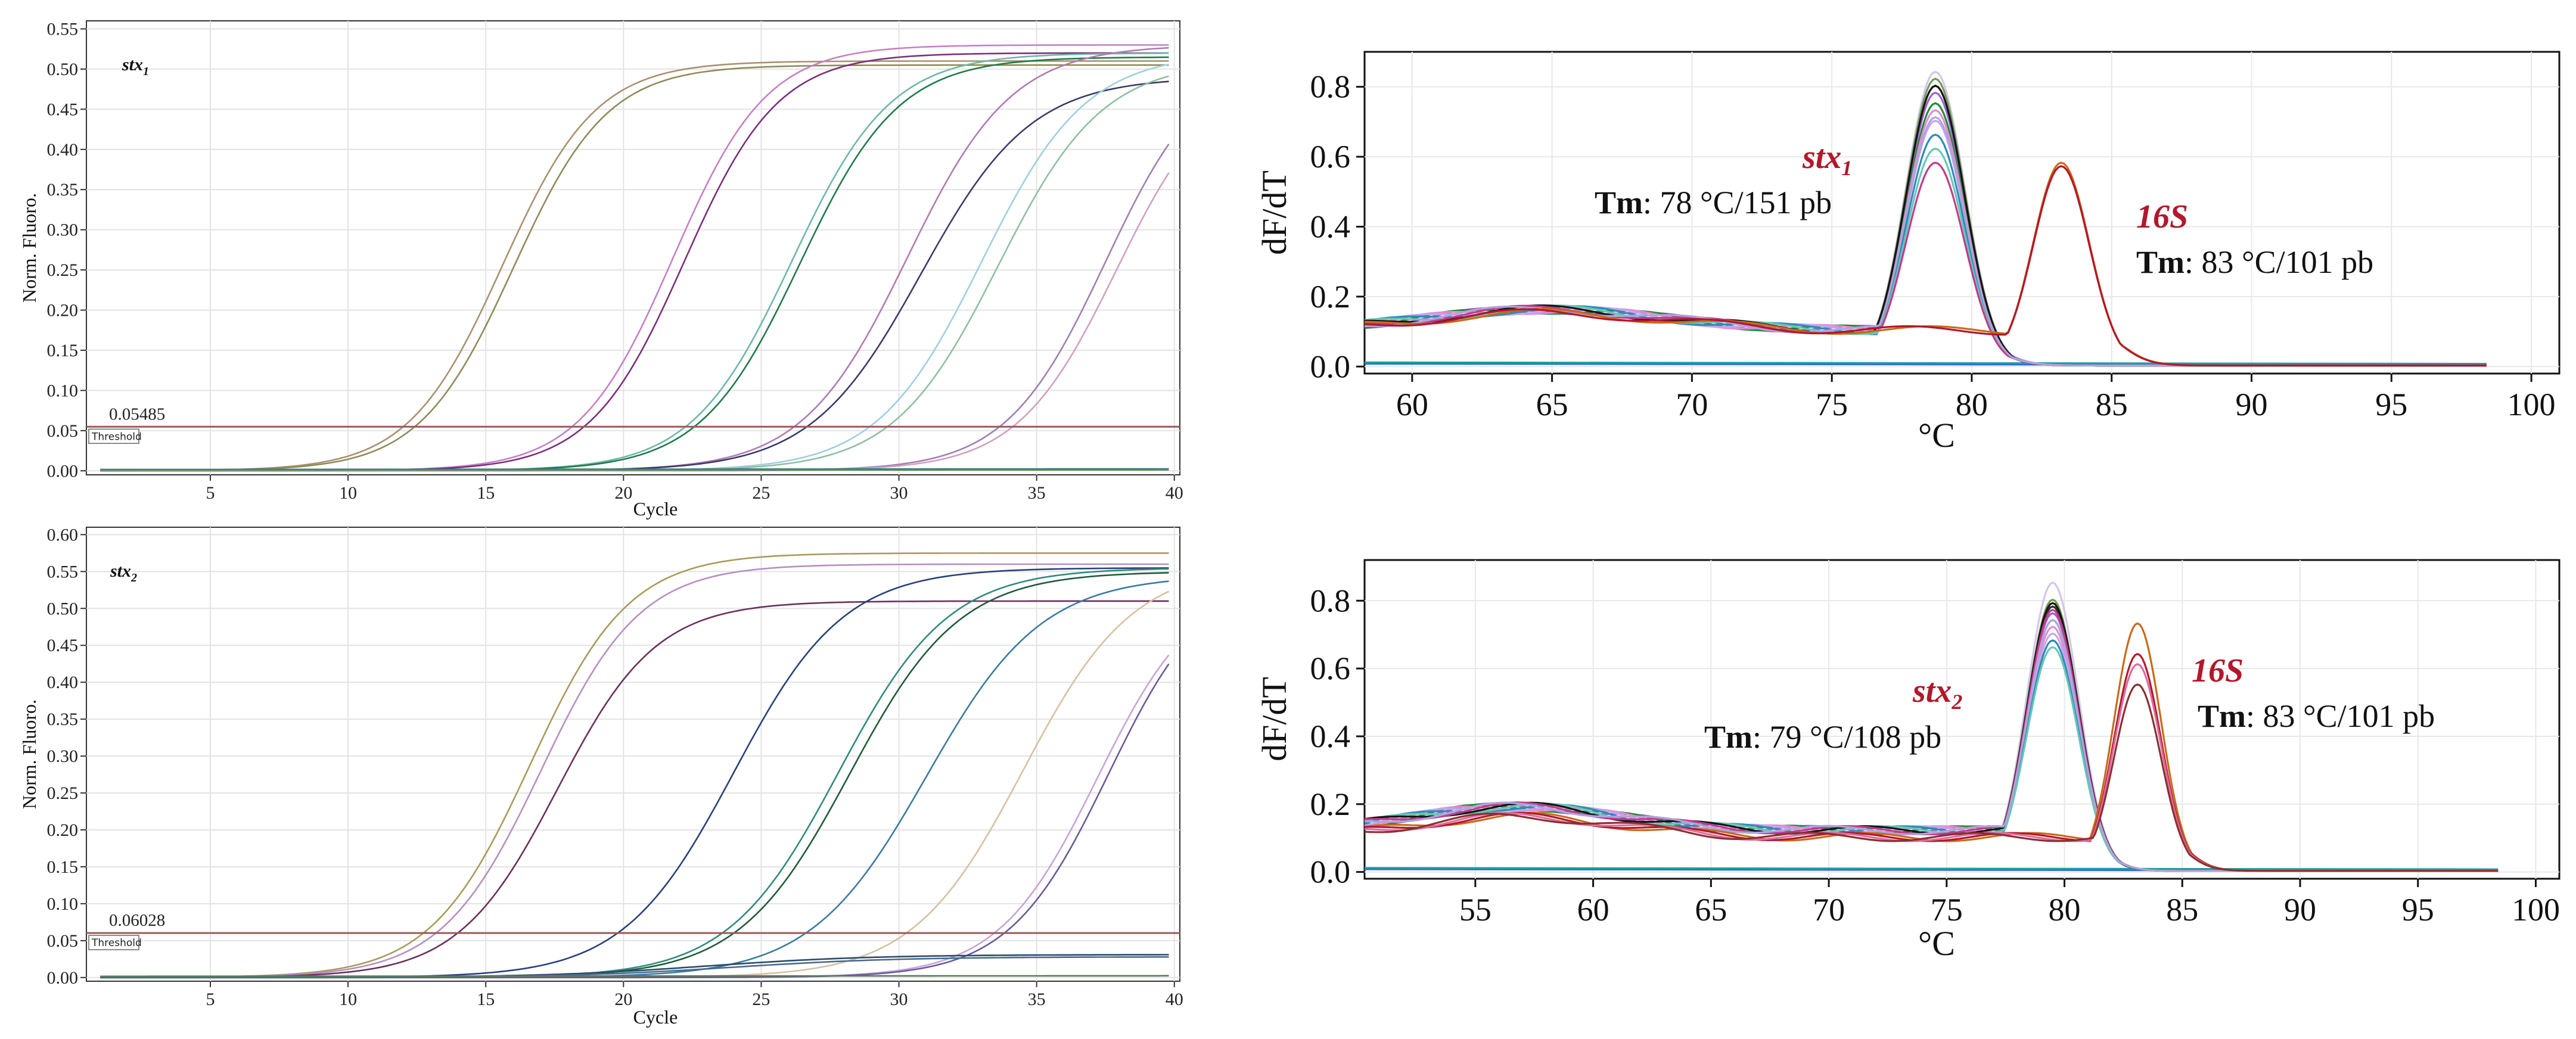 This screenshot has width=2576, height=1039. I want to click on peak-label-stx2: stx2, so click(1937, 693).